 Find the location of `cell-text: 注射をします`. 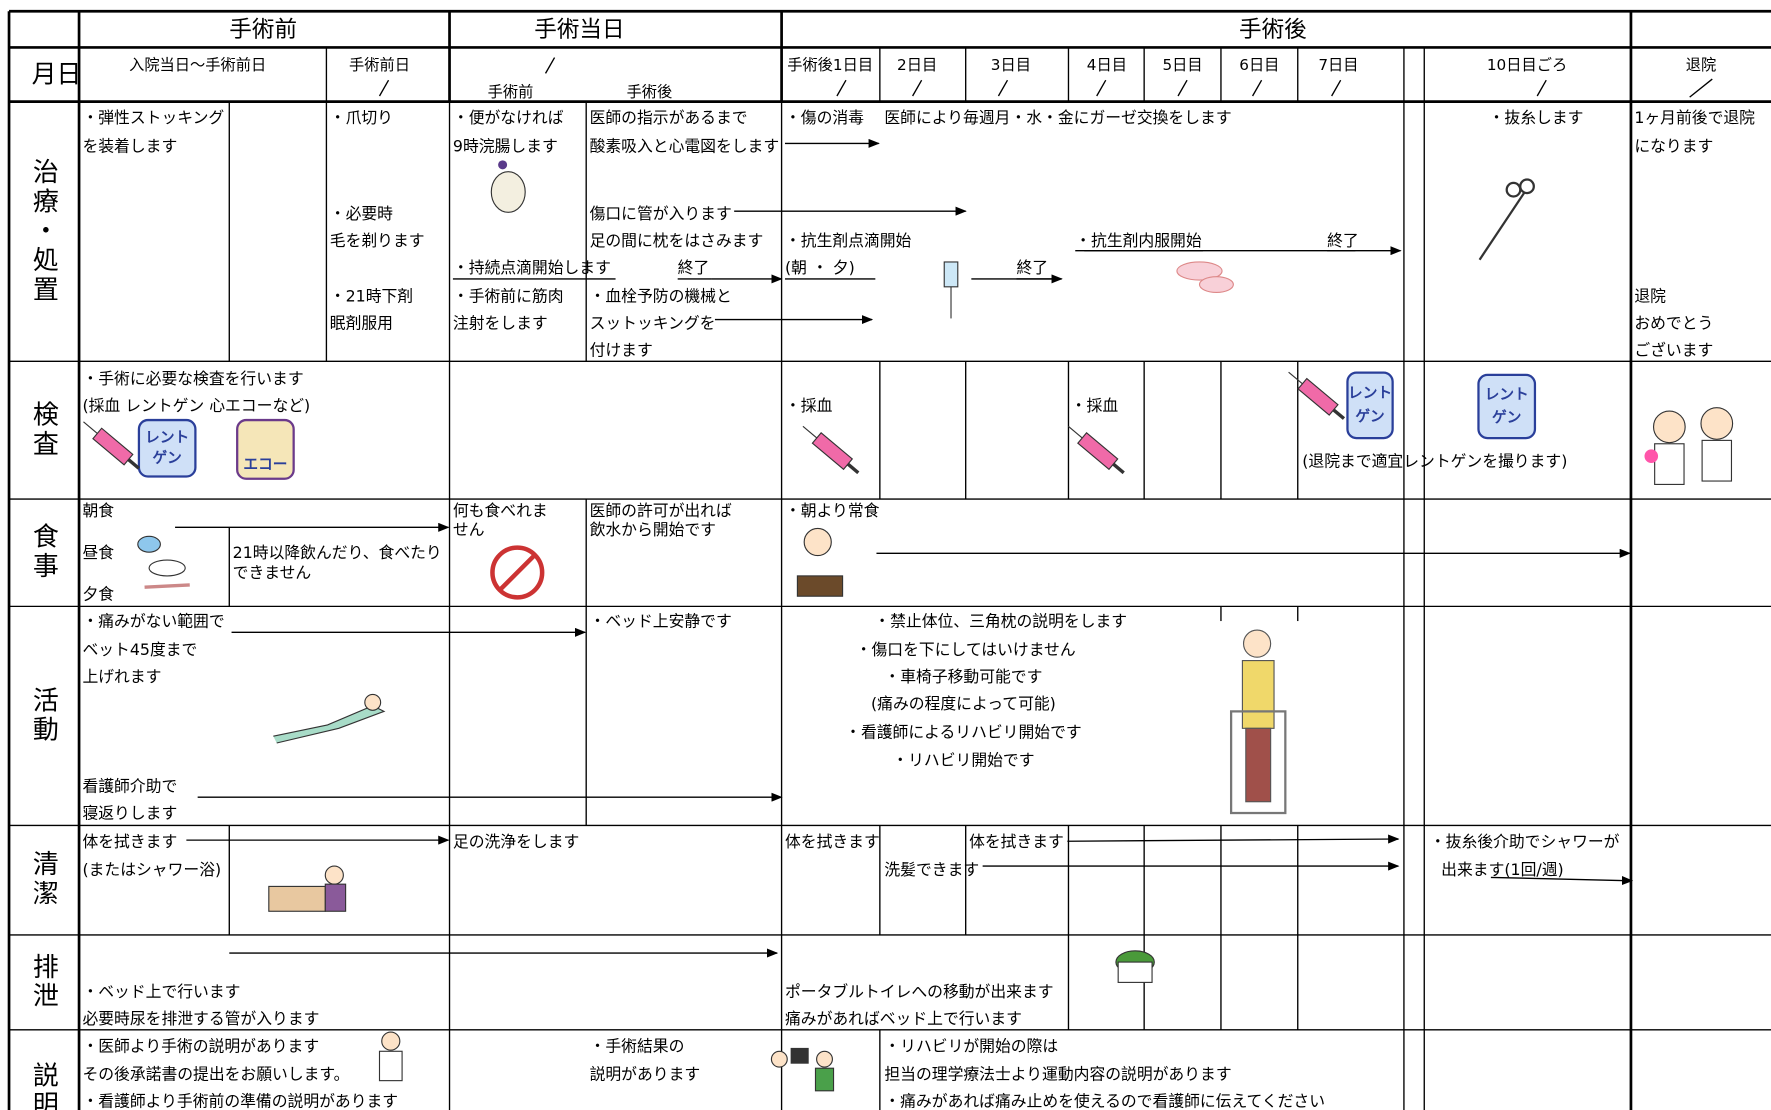

cell-text: 注射をします is located at coordinates (500, 323).